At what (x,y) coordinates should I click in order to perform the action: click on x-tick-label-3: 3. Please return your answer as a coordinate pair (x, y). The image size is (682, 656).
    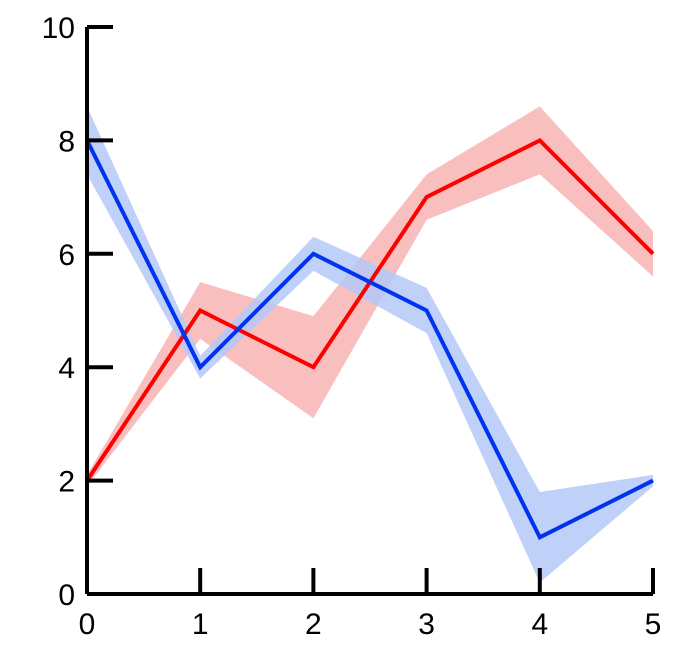
    Looking at the image, I should click on (426, 624).